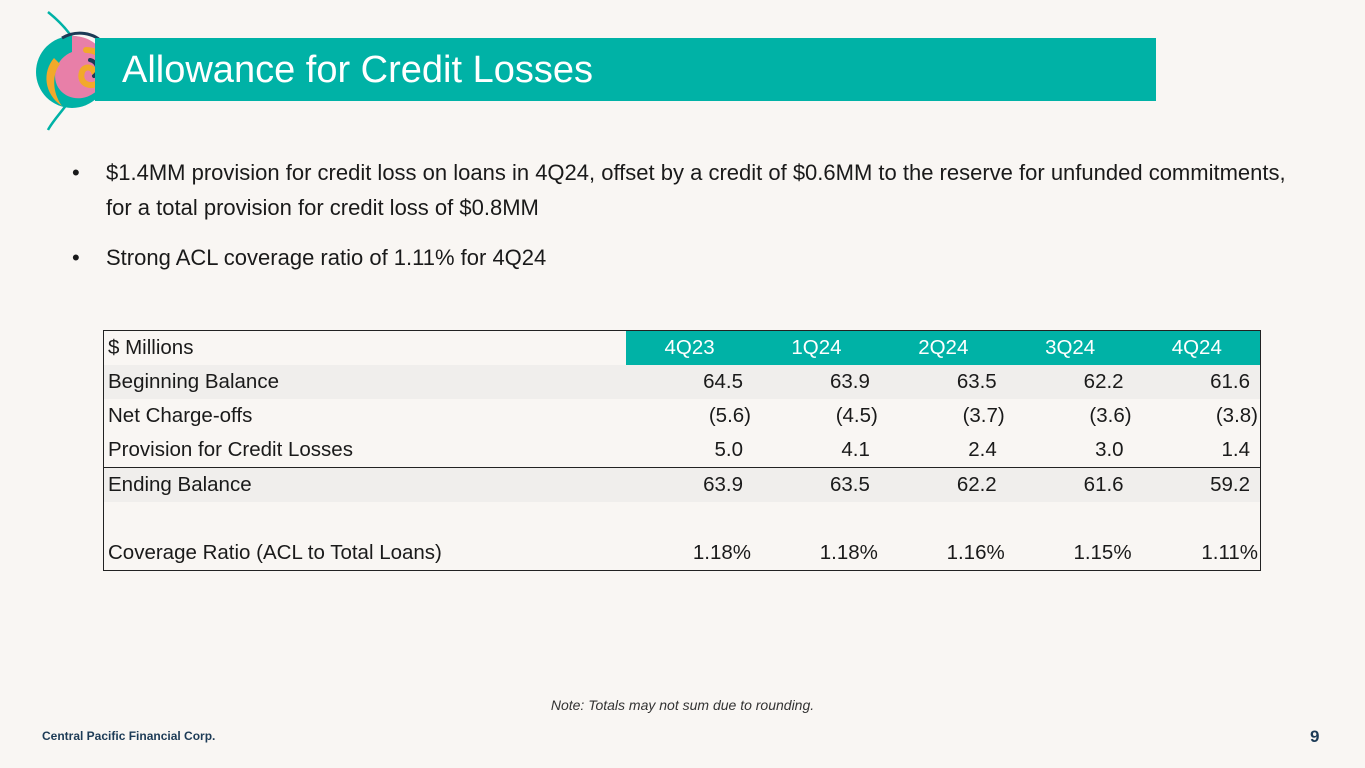 This screenshot has height=768, width=1365. What do you see at coordinates (1102, 552) in the screenshot?
I see `table-cell: 1.15%` at bounding box center [1102, 552].